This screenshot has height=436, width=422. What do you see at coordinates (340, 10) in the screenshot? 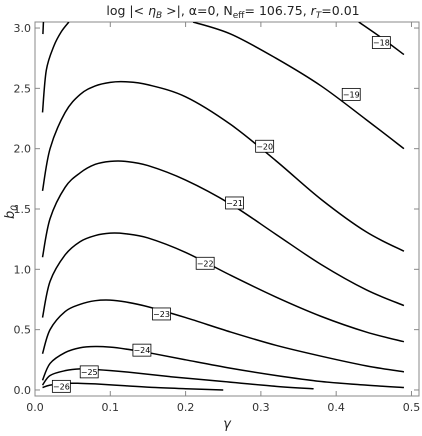
I see `title-r-val: =0.01` at bounding box center [340, 10].